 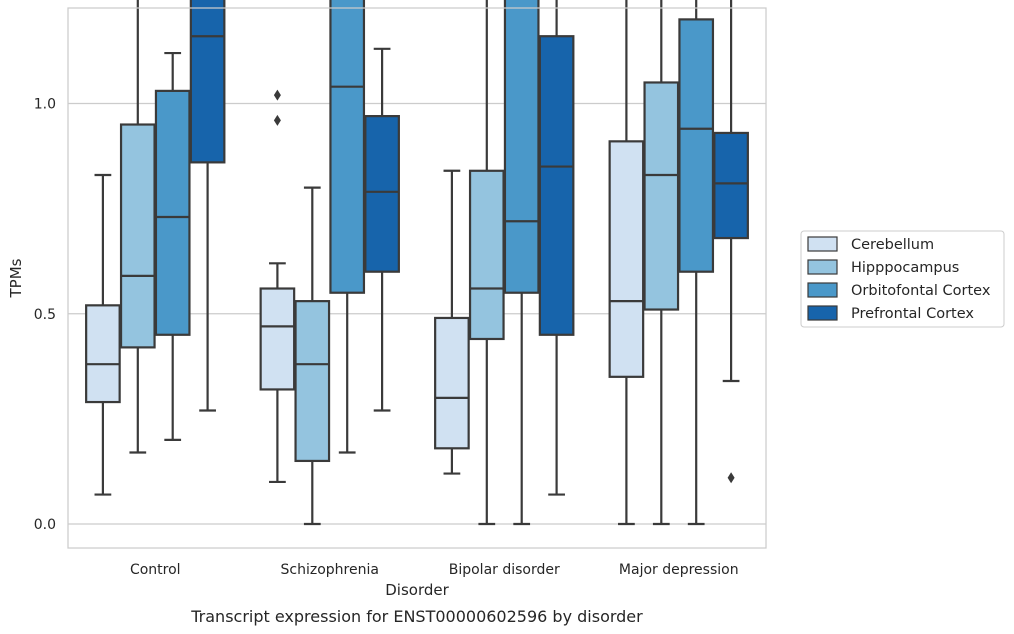 What do you see at coordinates (905, 268) in the screenshot?
I see `legend-label: Hipppocampus` at bounding box center [905, 268].